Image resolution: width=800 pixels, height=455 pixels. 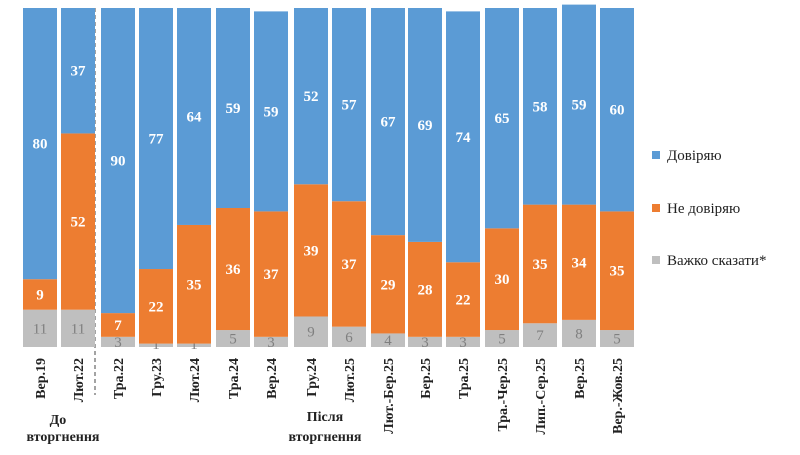 I want to click on data-label-distrust: 7, so click(x=118, y=326).